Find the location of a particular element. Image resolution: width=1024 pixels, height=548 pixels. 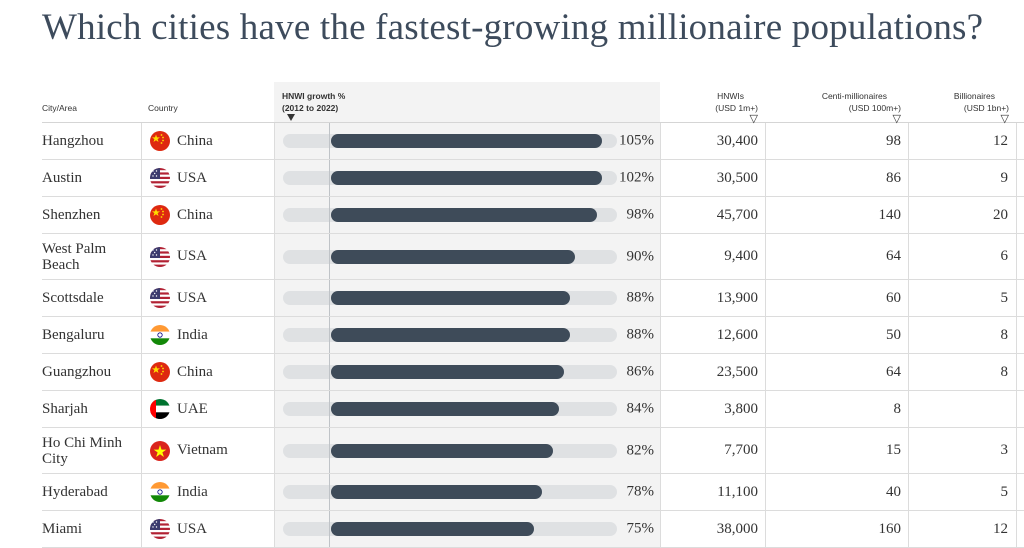

table-row: Guangzhou China 86% 23,500 64 8 is located at coordinates (533, 372).